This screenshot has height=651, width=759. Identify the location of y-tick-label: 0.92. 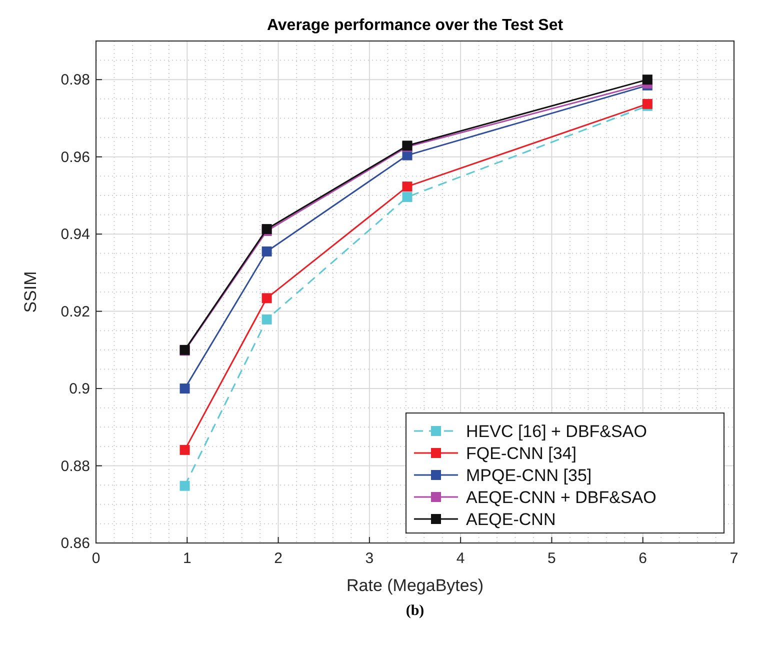
(75, 311).